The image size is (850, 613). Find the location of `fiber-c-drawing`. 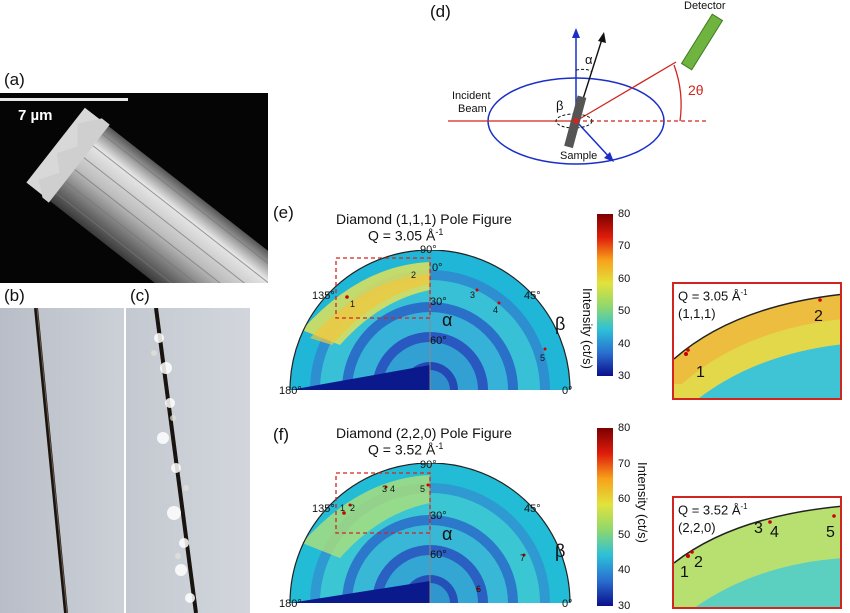

fiber-c-drawing is located at coordinates (174, 460).